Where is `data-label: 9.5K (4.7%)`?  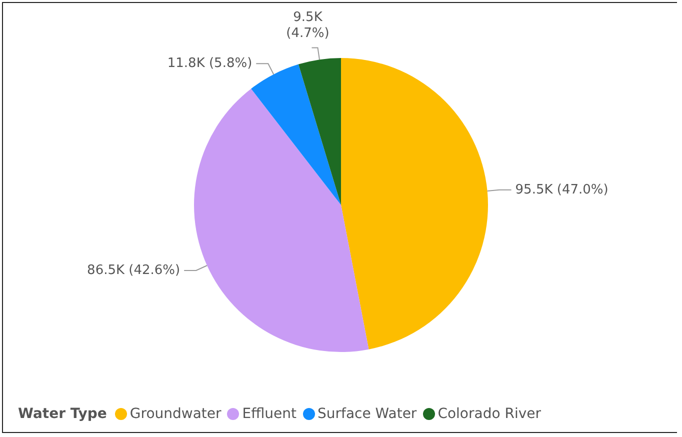 data-label: 9.5K (4.7%) is located at coordinates (308, 26).